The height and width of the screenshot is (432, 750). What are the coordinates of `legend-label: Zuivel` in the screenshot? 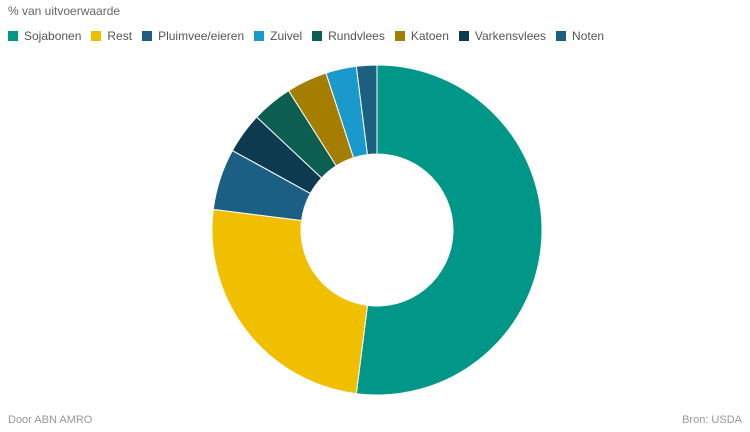 It's located at (286, 36).